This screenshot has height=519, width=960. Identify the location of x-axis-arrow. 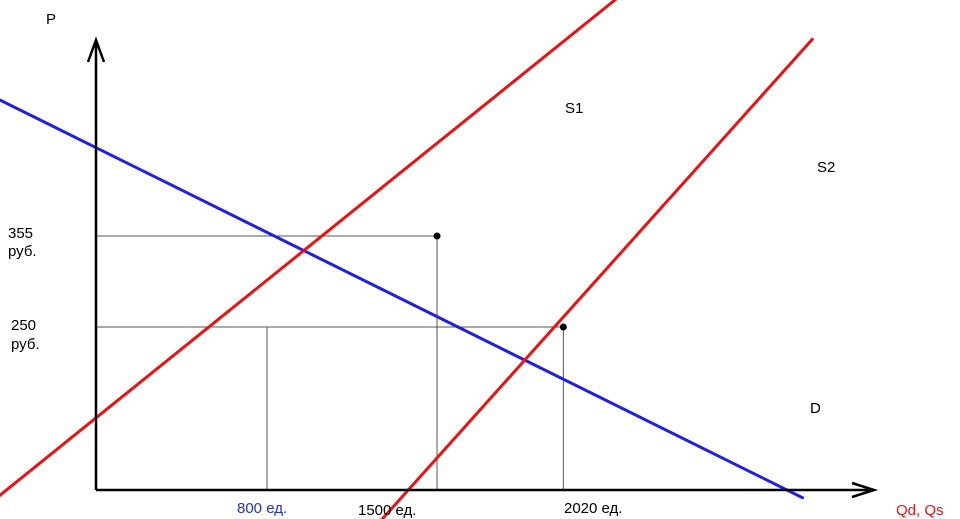
(865, 490).